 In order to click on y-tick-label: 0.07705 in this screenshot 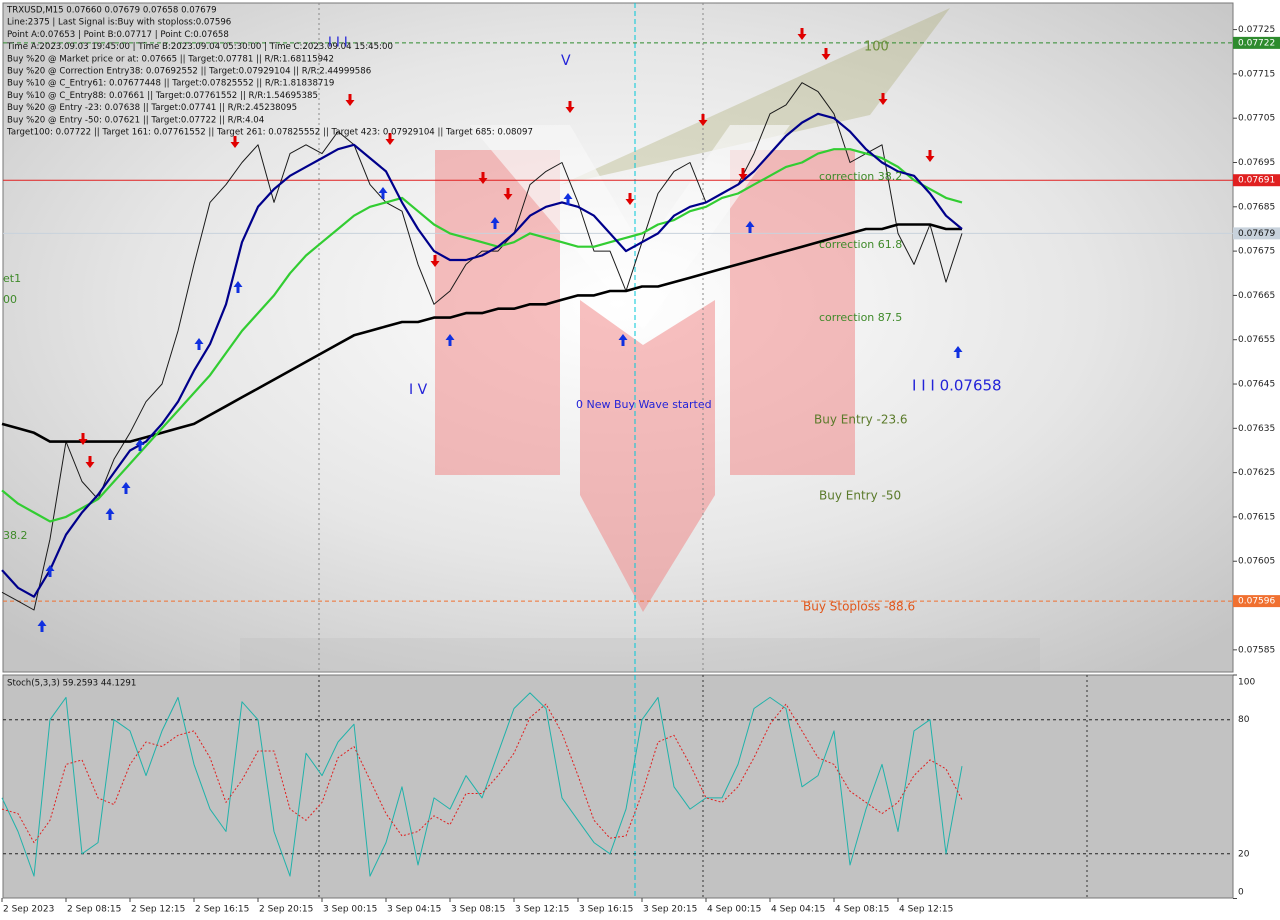, I will do `click(1256, 119)`.